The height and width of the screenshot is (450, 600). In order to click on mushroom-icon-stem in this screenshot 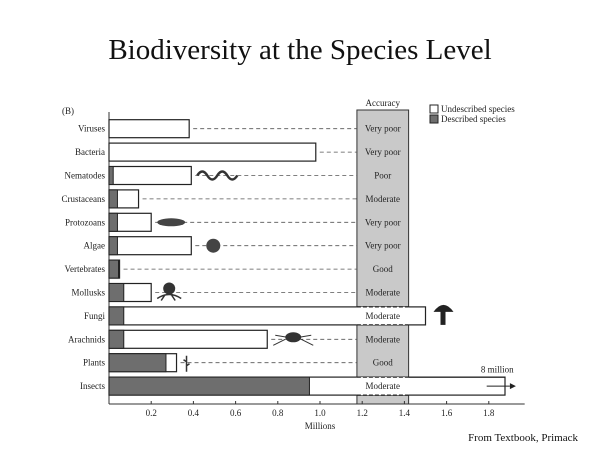, I will do `click(443, 317)`.